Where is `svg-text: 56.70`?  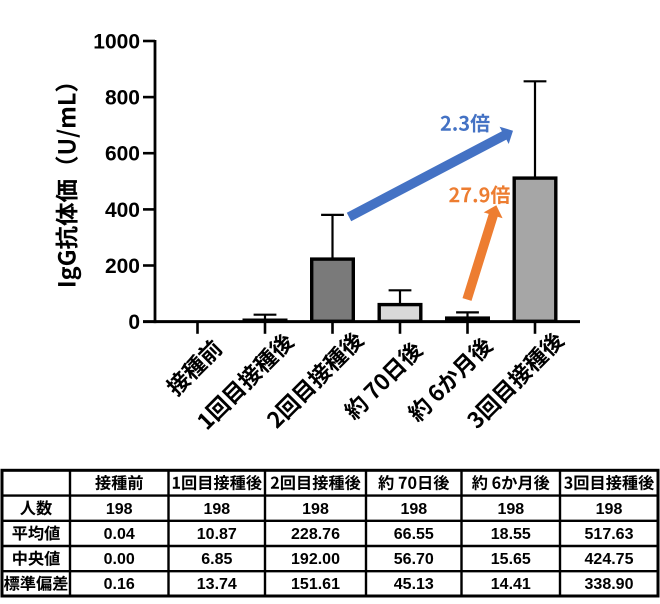
svg-text: 56.70 is located at coordinates (414, 559).